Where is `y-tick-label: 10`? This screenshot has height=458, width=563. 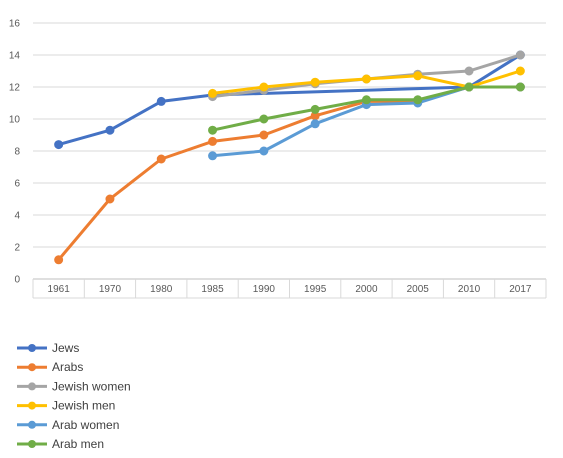
y-tick-label: 10 is located at coordinates (15, 120).